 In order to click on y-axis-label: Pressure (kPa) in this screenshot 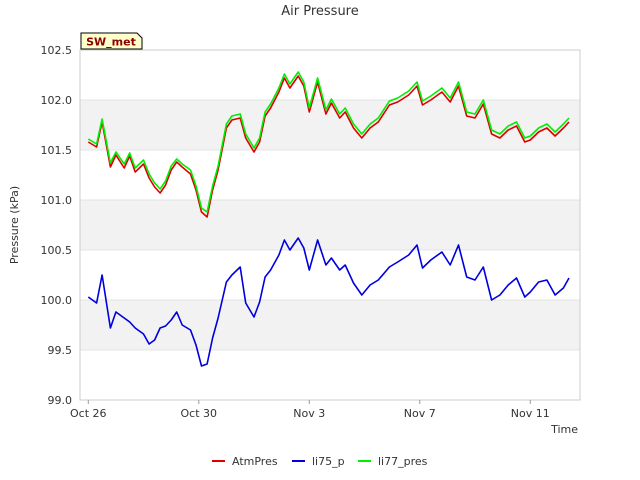, I will do `click(14, 225)`.